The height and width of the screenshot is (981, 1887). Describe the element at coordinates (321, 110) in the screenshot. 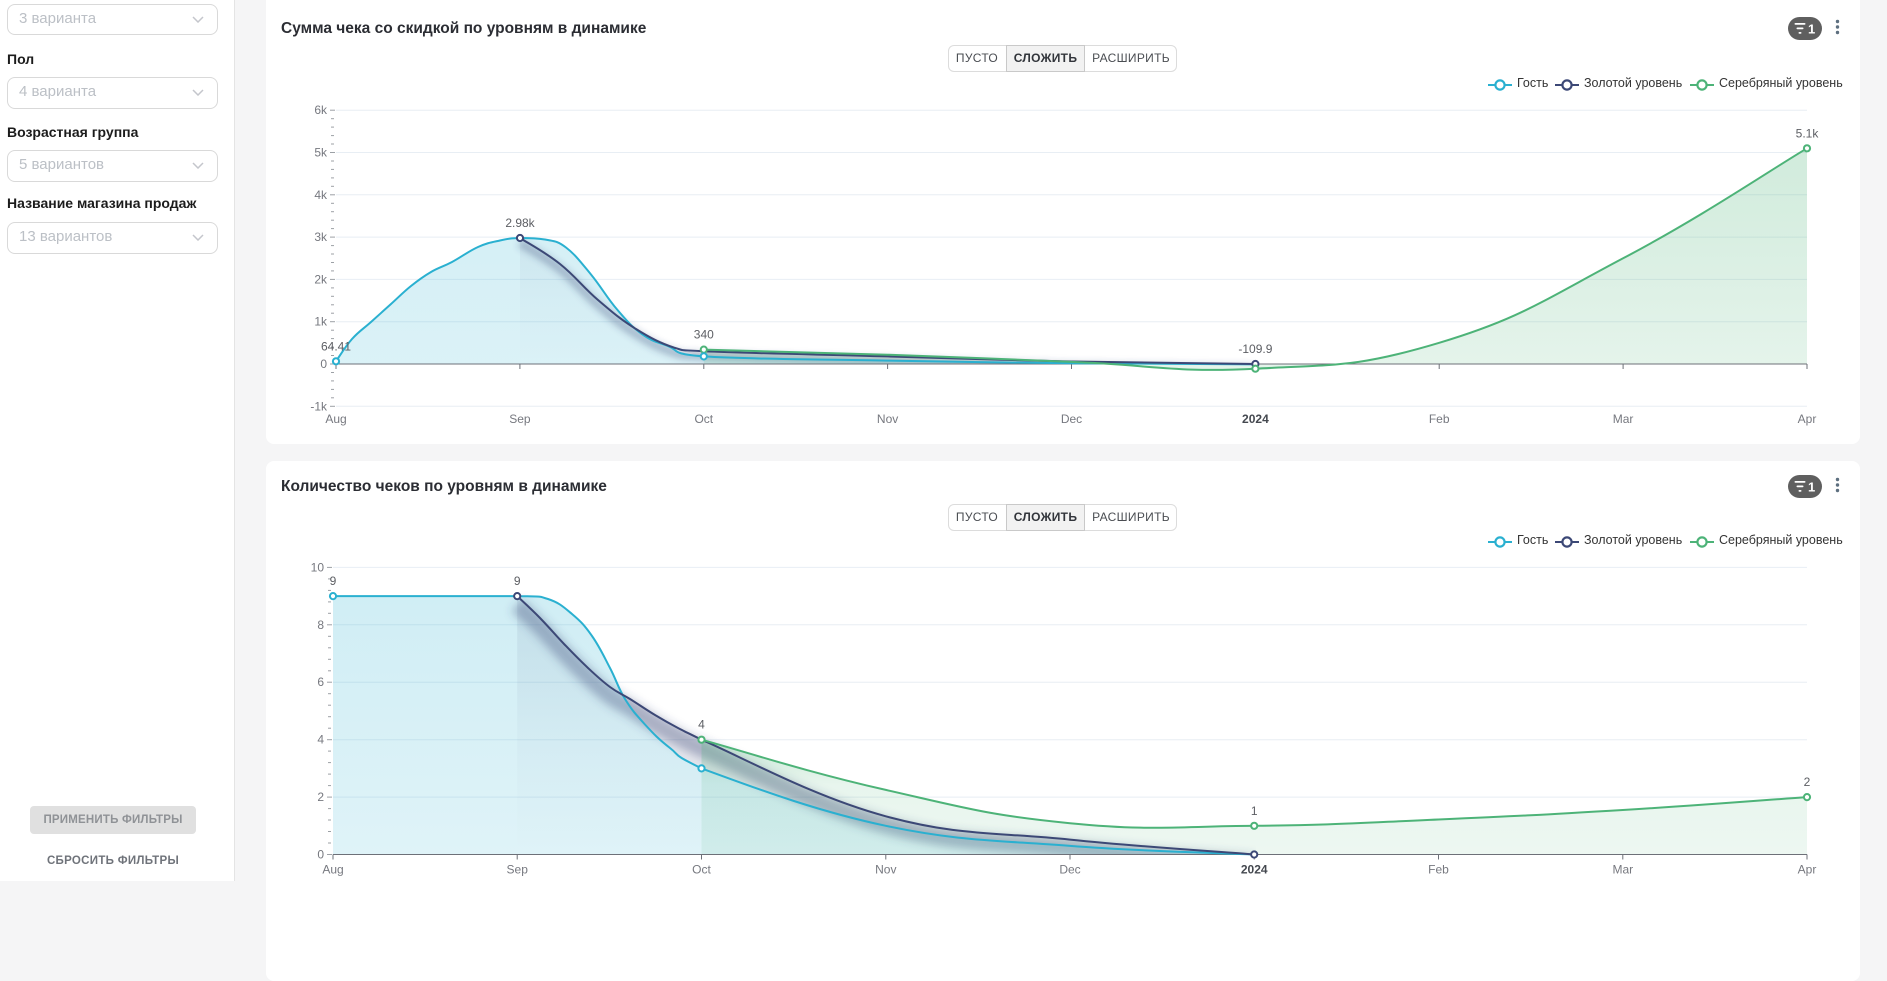

I see `svg-text: 6k` at that location.